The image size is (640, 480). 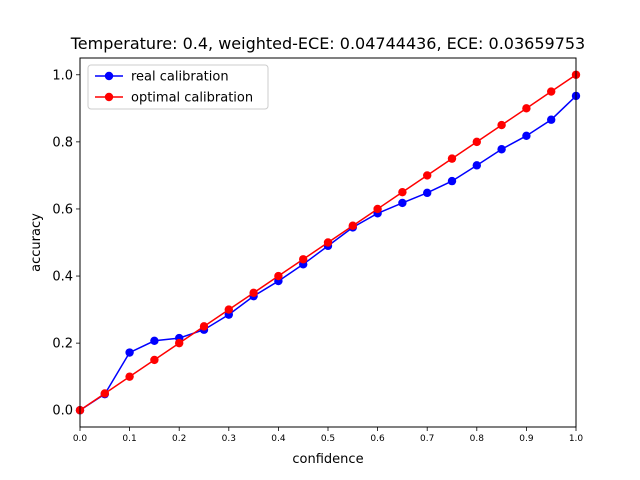 I want to click on legend-label: real calibration, so click(x=180, y=77).